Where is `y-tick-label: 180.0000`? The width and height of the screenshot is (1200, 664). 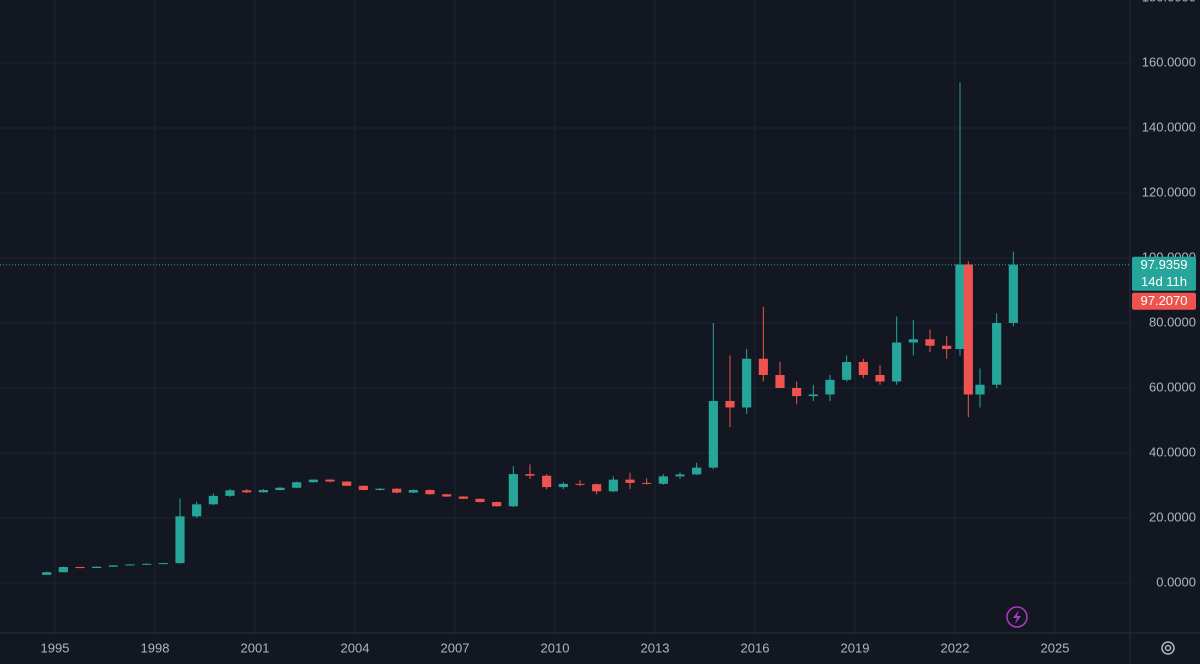
y-tick-label: 180.0000 is located at coordinates (1169, 2).